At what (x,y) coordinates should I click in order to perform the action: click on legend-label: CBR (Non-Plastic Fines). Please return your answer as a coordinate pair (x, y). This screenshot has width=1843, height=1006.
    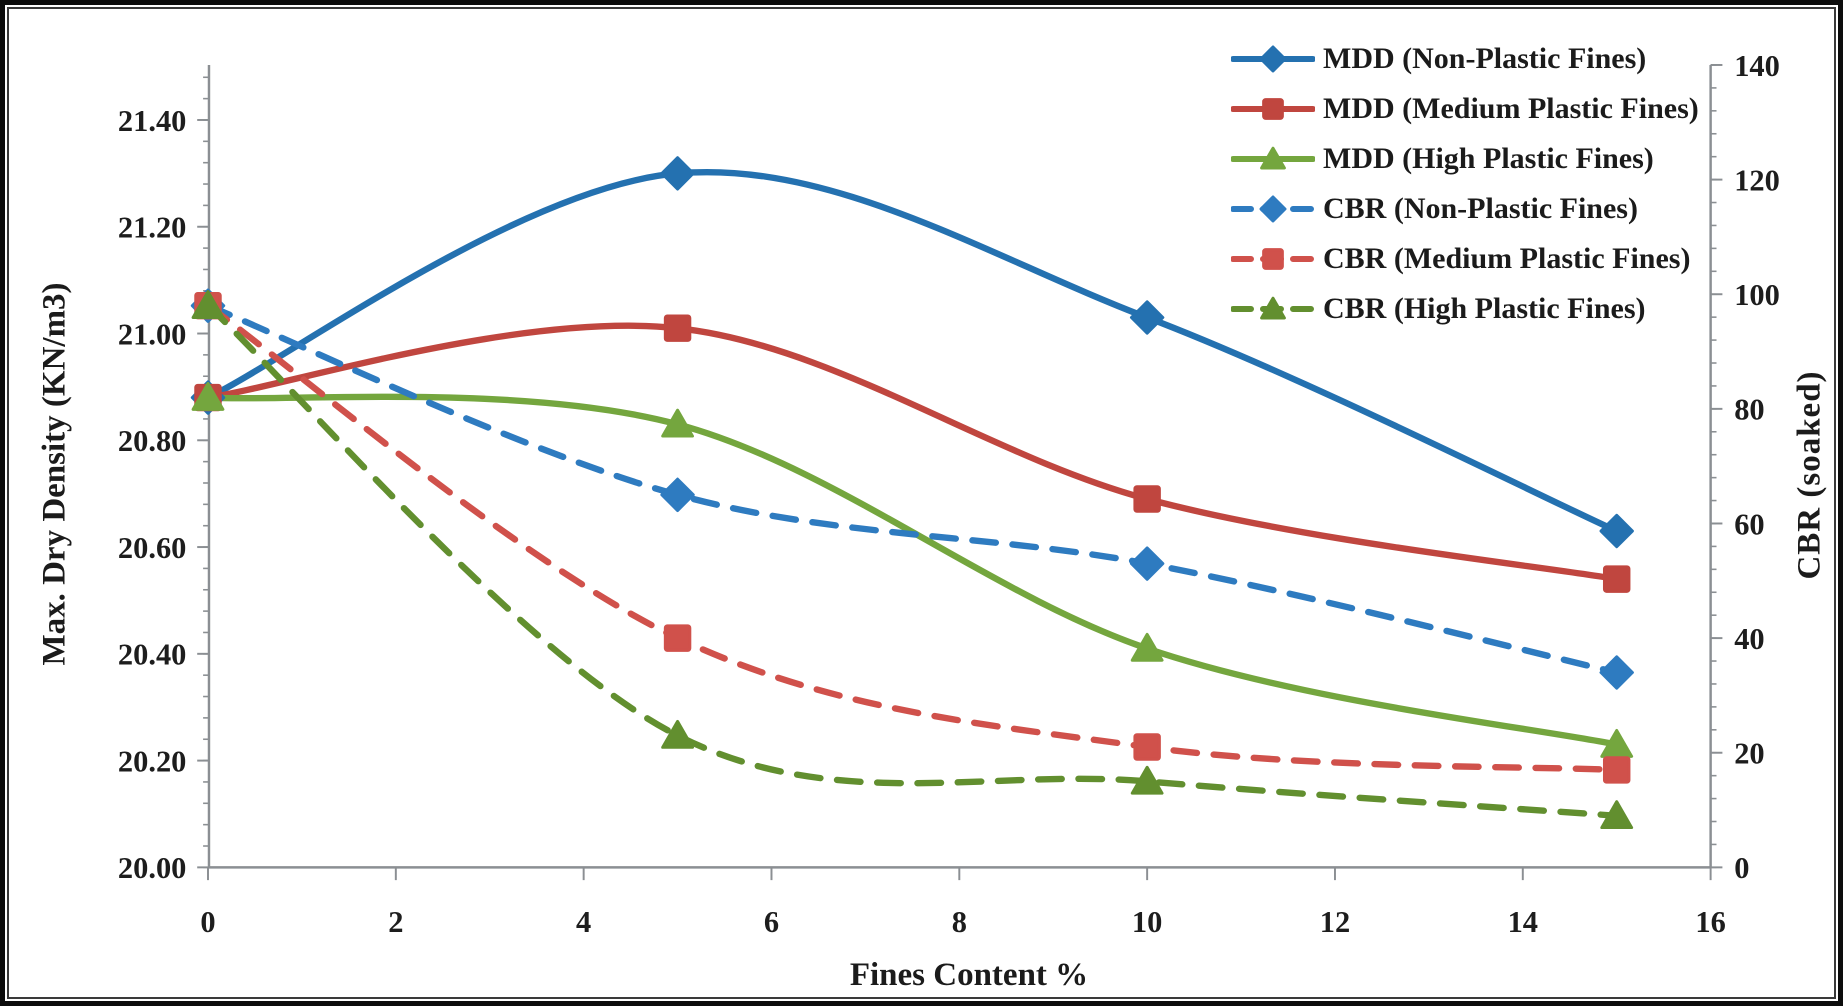
    Looking at the image, I should click on (1480, 208).